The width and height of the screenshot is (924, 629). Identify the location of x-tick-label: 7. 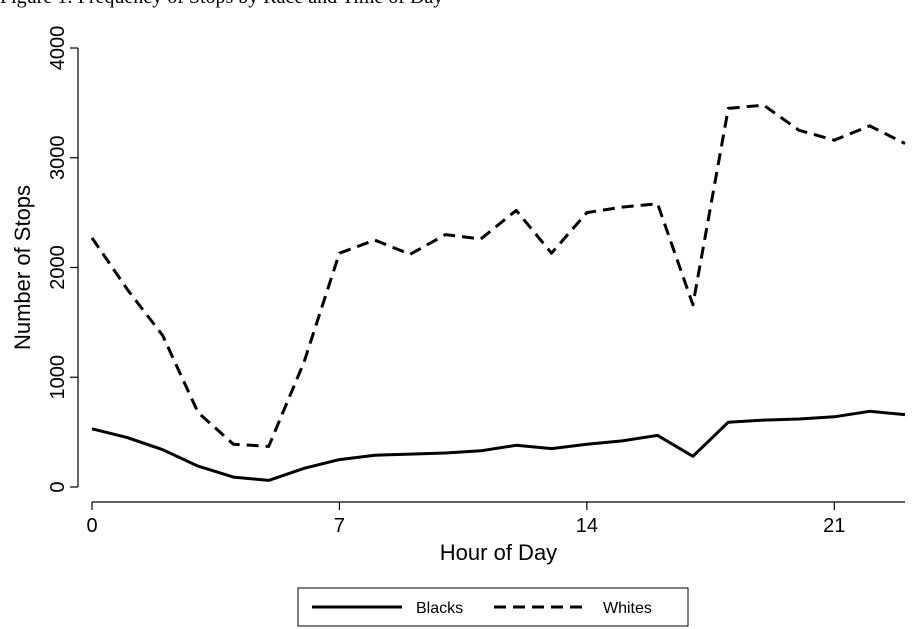
(339, 526).